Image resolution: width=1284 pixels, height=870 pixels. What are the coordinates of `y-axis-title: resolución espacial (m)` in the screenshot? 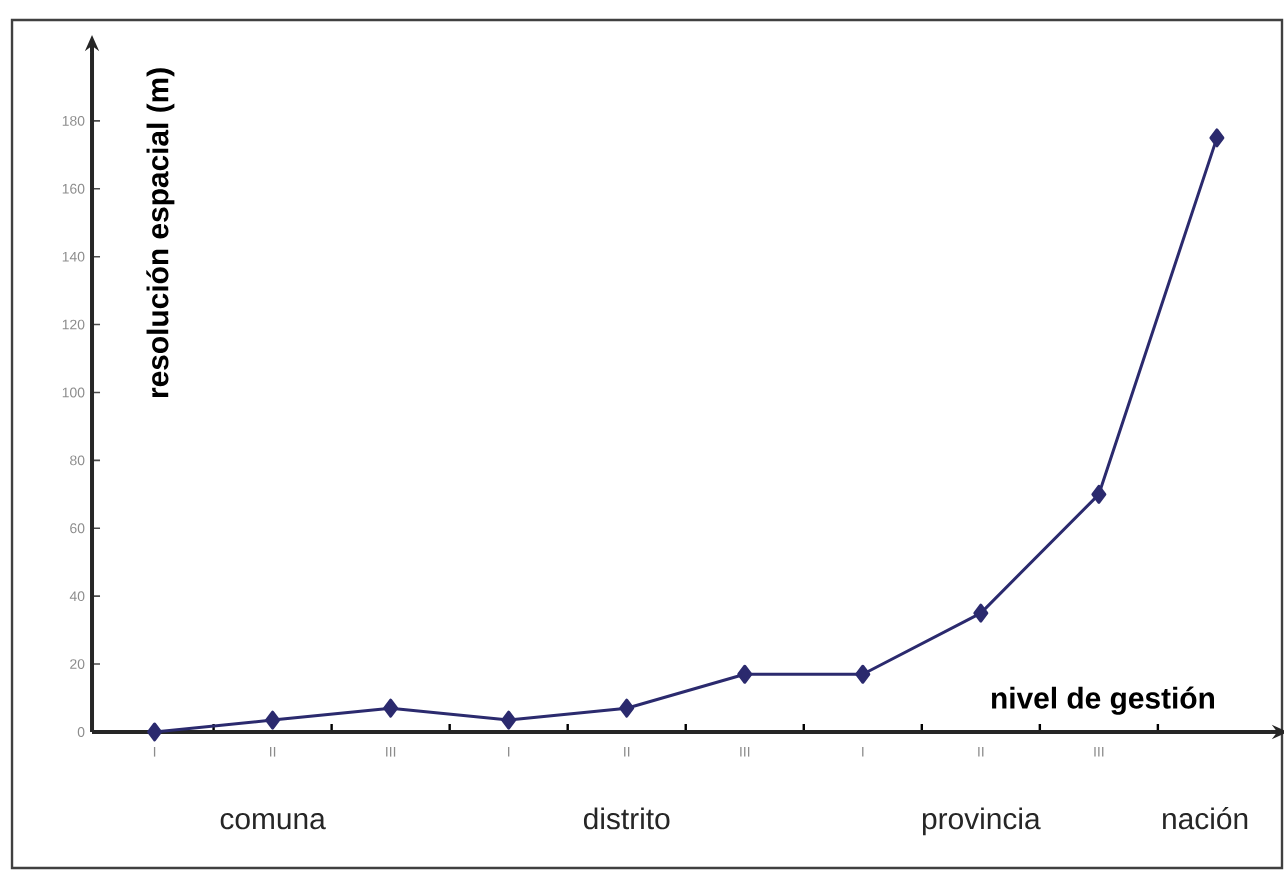 It's located at (160, 233).